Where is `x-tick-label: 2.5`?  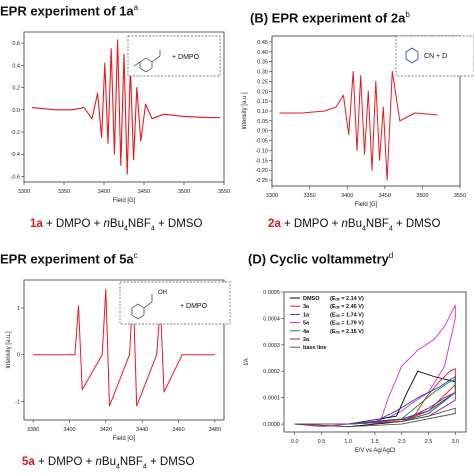 x-tick-label: 2.5 is located at coordinates (429, 442).